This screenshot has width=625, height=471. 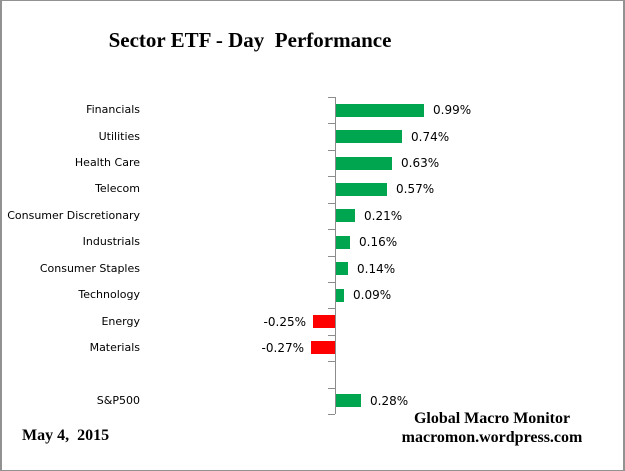 I want to click on category-label: Energy, so click(x=120, y=321).